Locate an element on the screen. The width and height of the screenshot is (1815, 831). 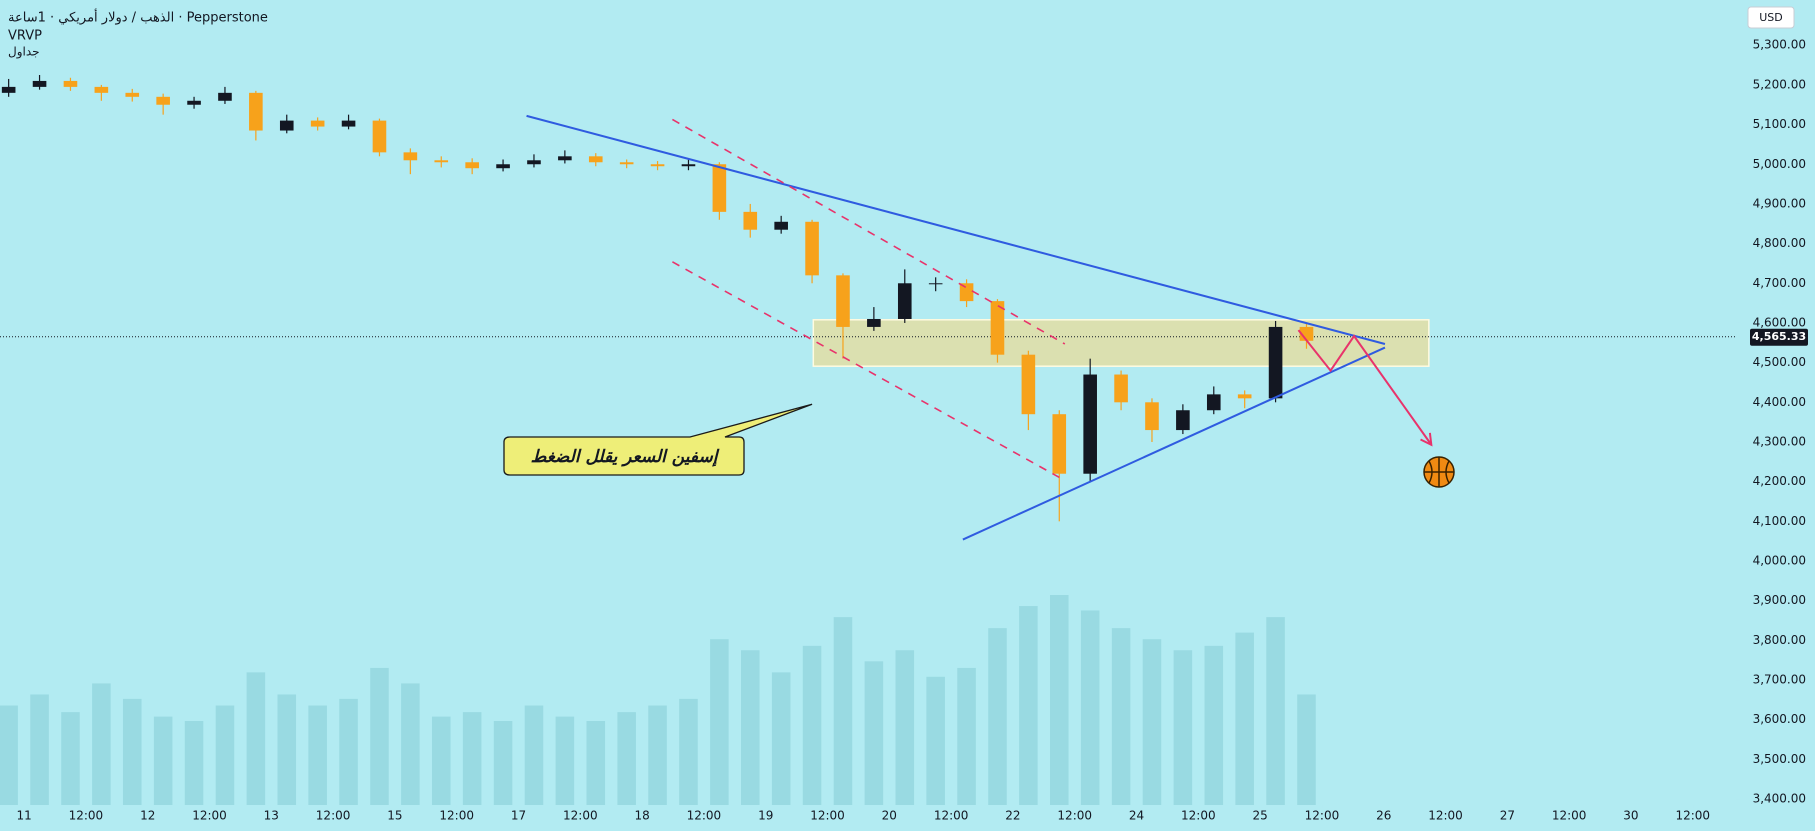
projection-path is located at coordinates (1365, 387).